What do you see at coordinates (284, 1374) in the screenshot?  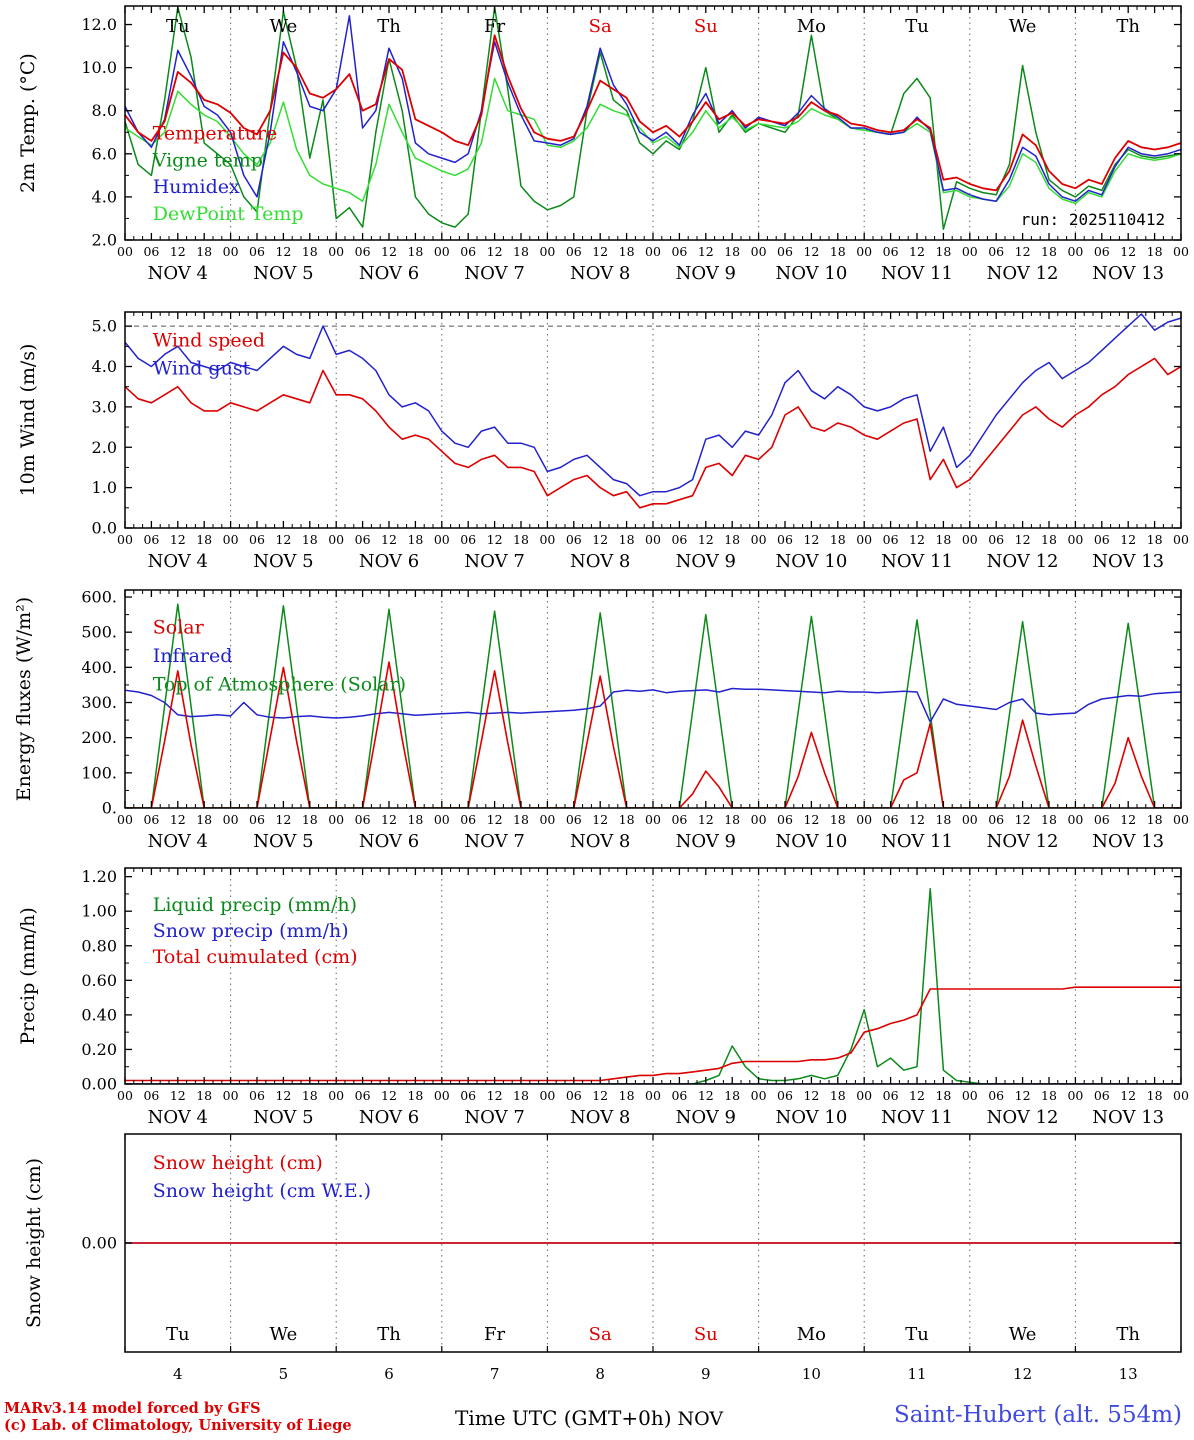 I see `day-number: 5` at bounding box center [284, 1374].